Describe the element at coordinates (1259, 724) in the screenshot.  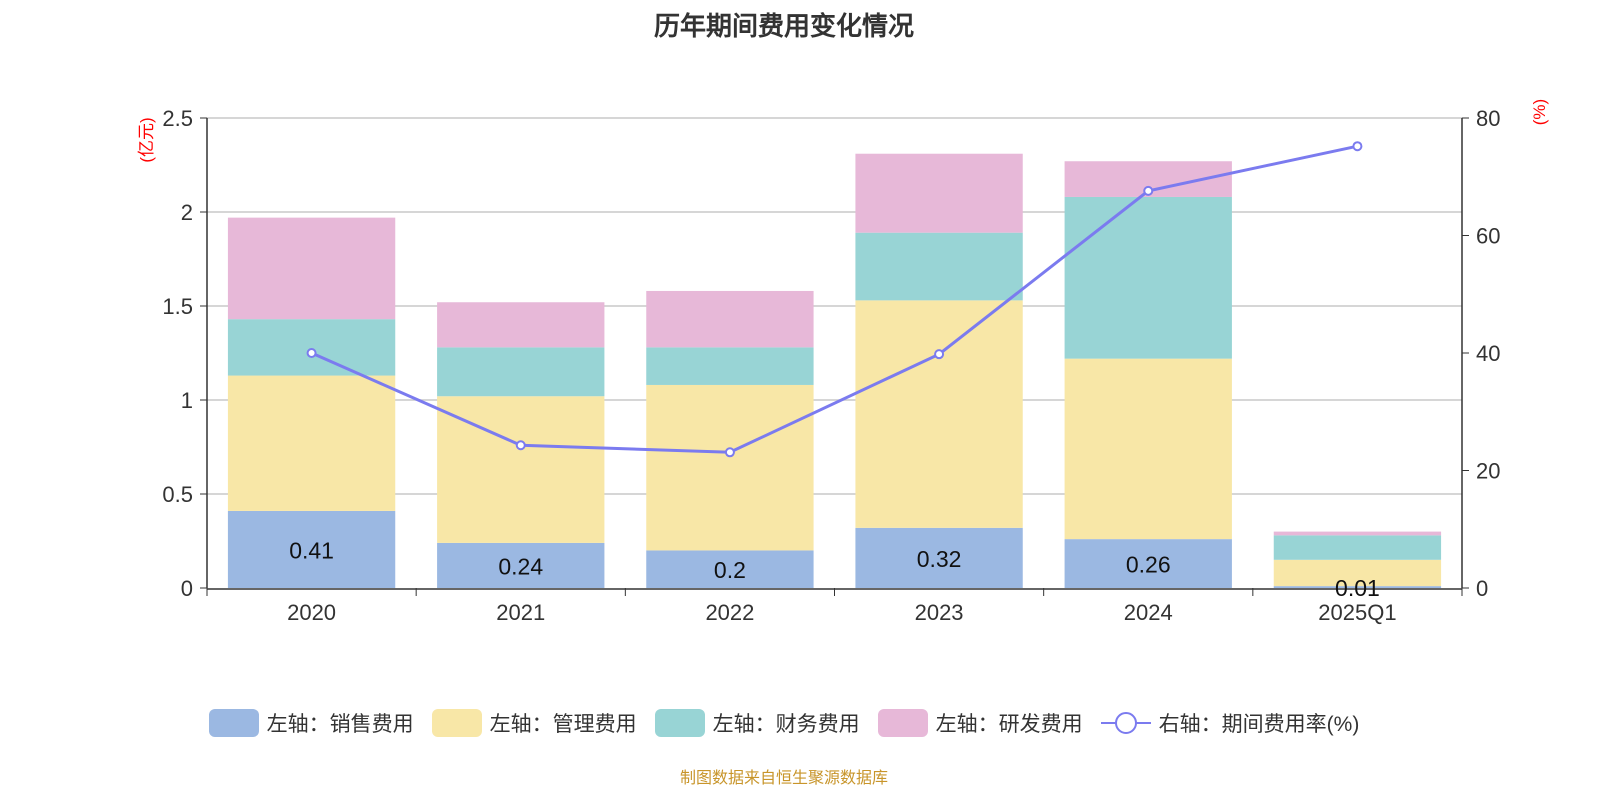
I see `legend-label: 右轴：期间费用率(%)` at that location.